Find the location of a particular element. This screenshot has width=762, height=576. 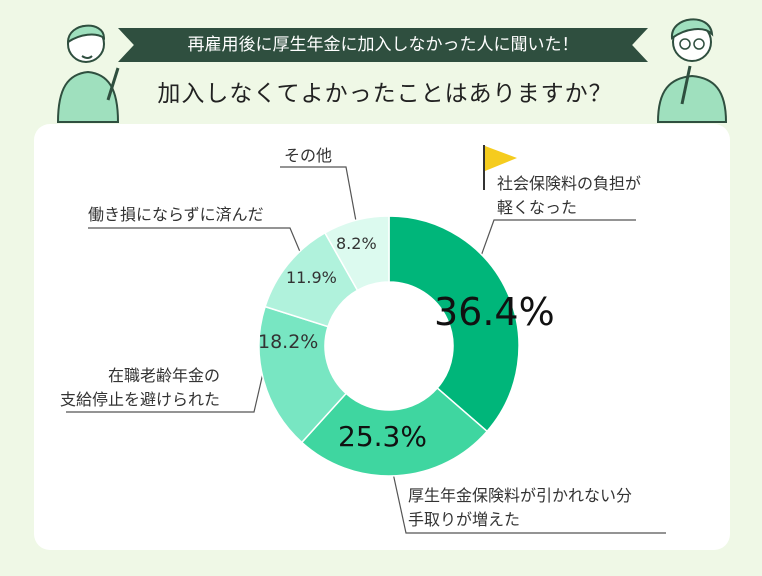

slice-value-2: 25.3% is located at coordinates (382, 436).